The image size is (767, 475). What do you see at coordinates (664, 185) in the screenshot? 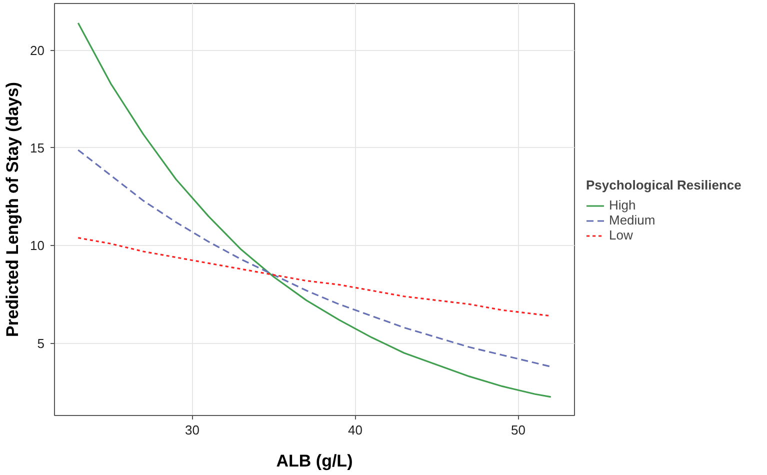
I see `legend-title: Psychological Resilience` at bounding box center [664, 185].